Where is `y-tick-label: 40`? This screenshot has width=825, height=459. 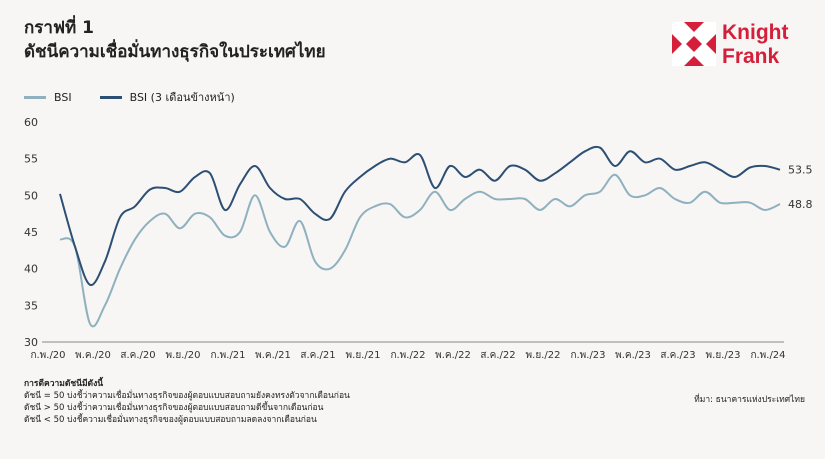
y-tick-label: 40 is located at coordinates (31, 269).